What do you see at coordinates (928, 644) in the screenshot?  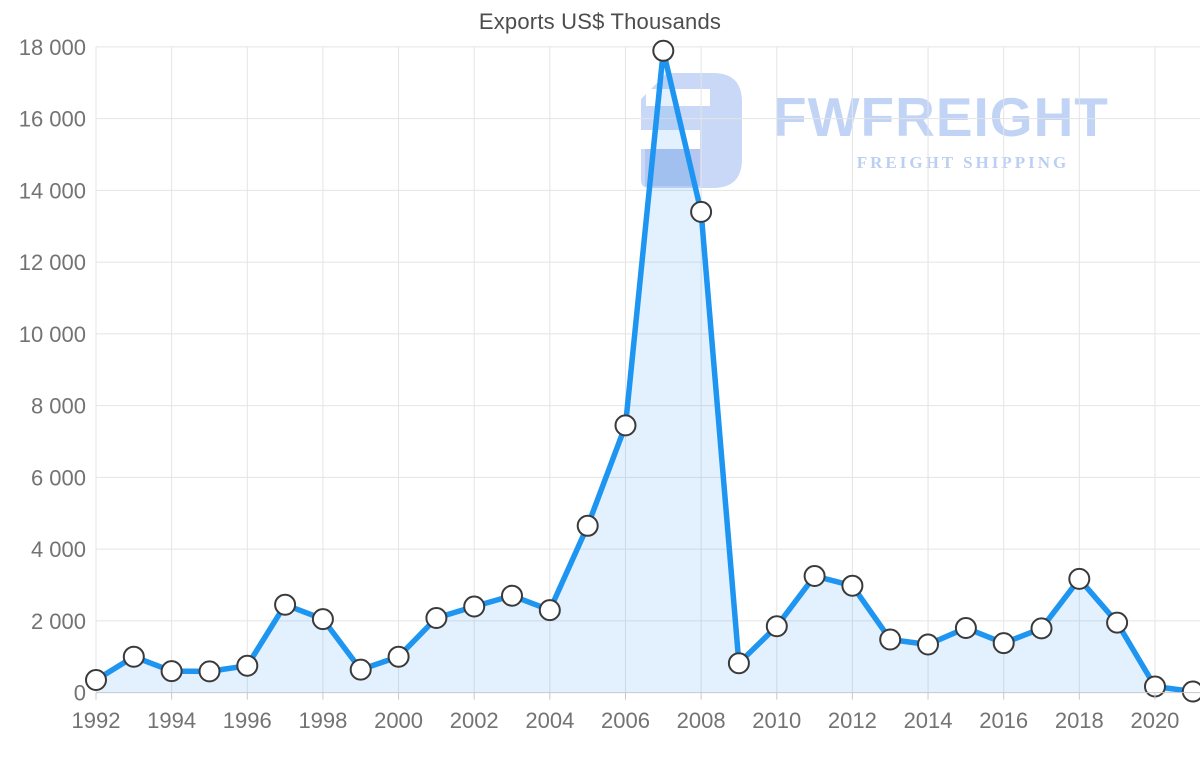 I see `data-point-2014` at bounding box center [928, 644].